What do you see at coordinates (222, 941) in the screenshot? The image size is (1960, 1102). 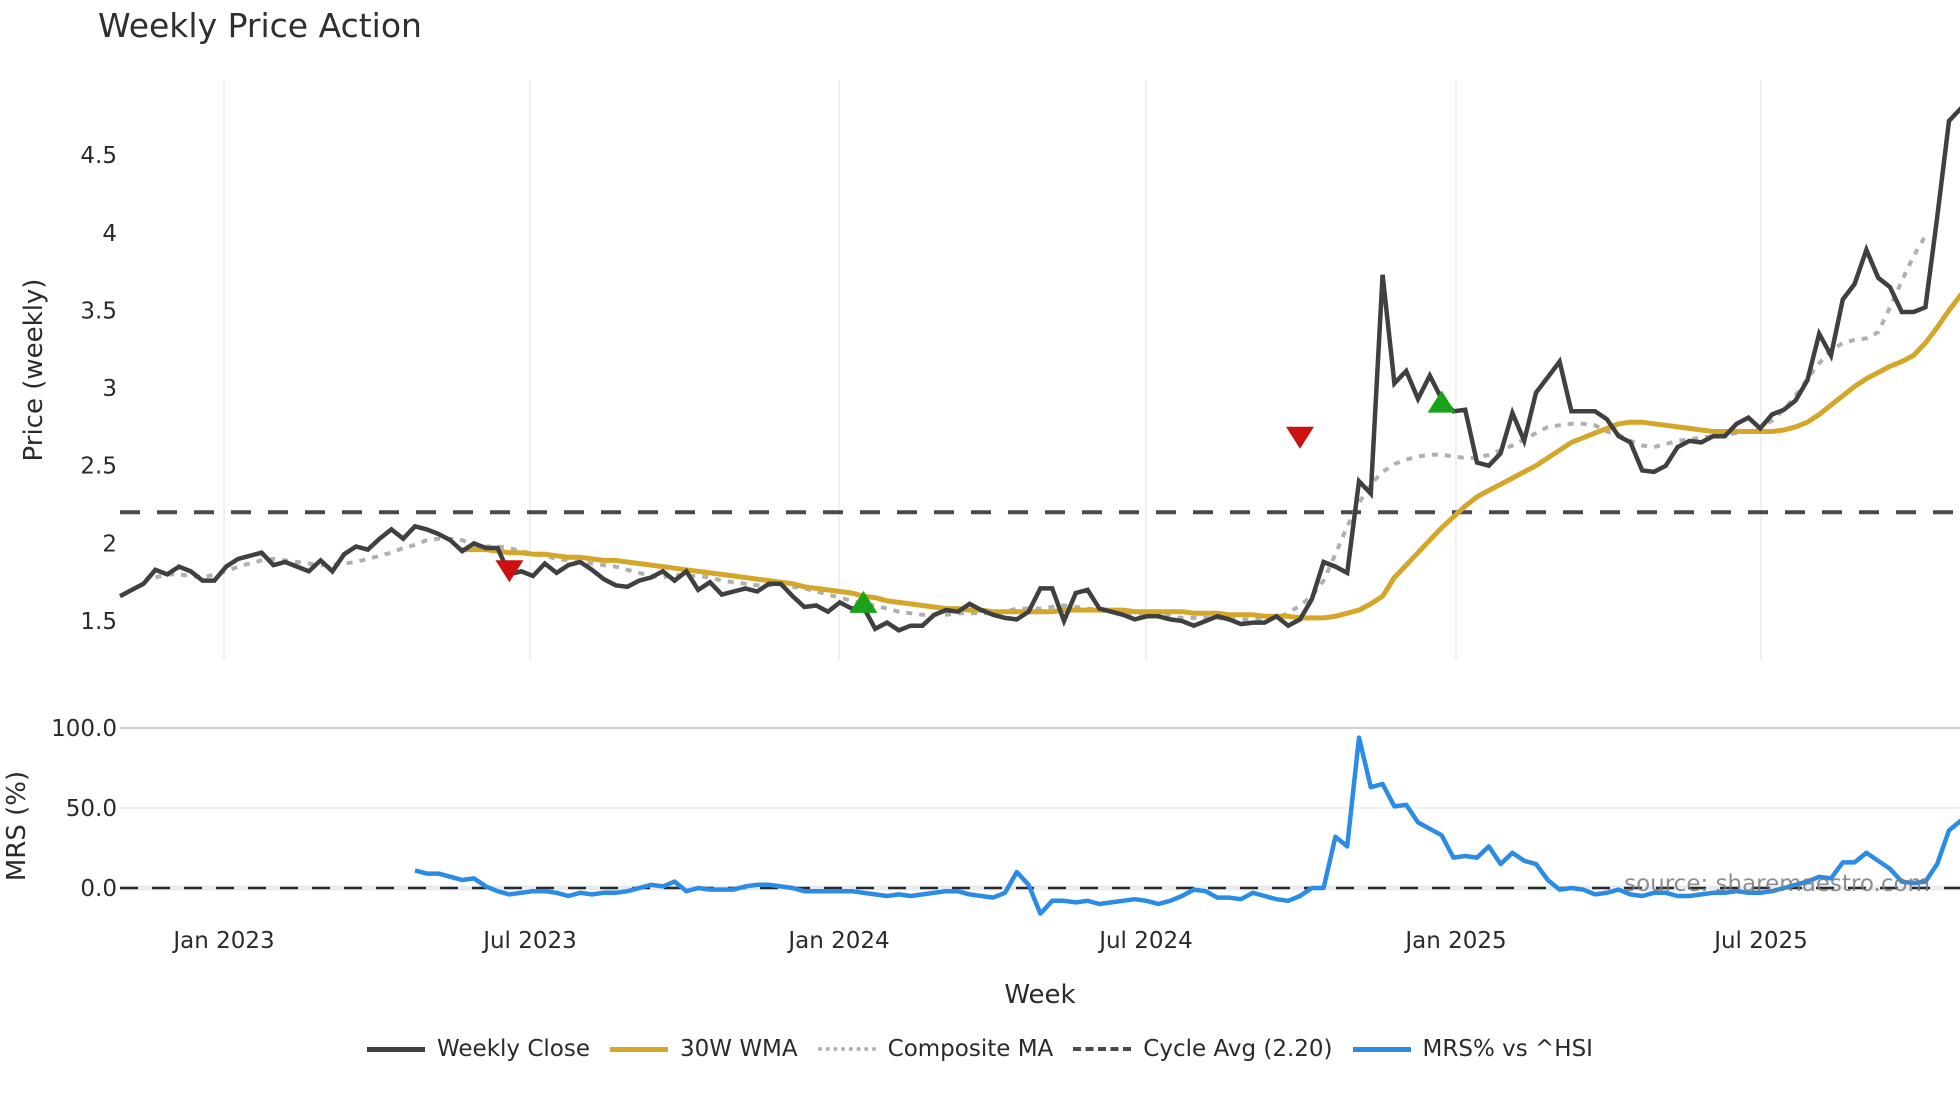 I see `x-tick-label: Jan 2023` at bounding box center [222, 941].